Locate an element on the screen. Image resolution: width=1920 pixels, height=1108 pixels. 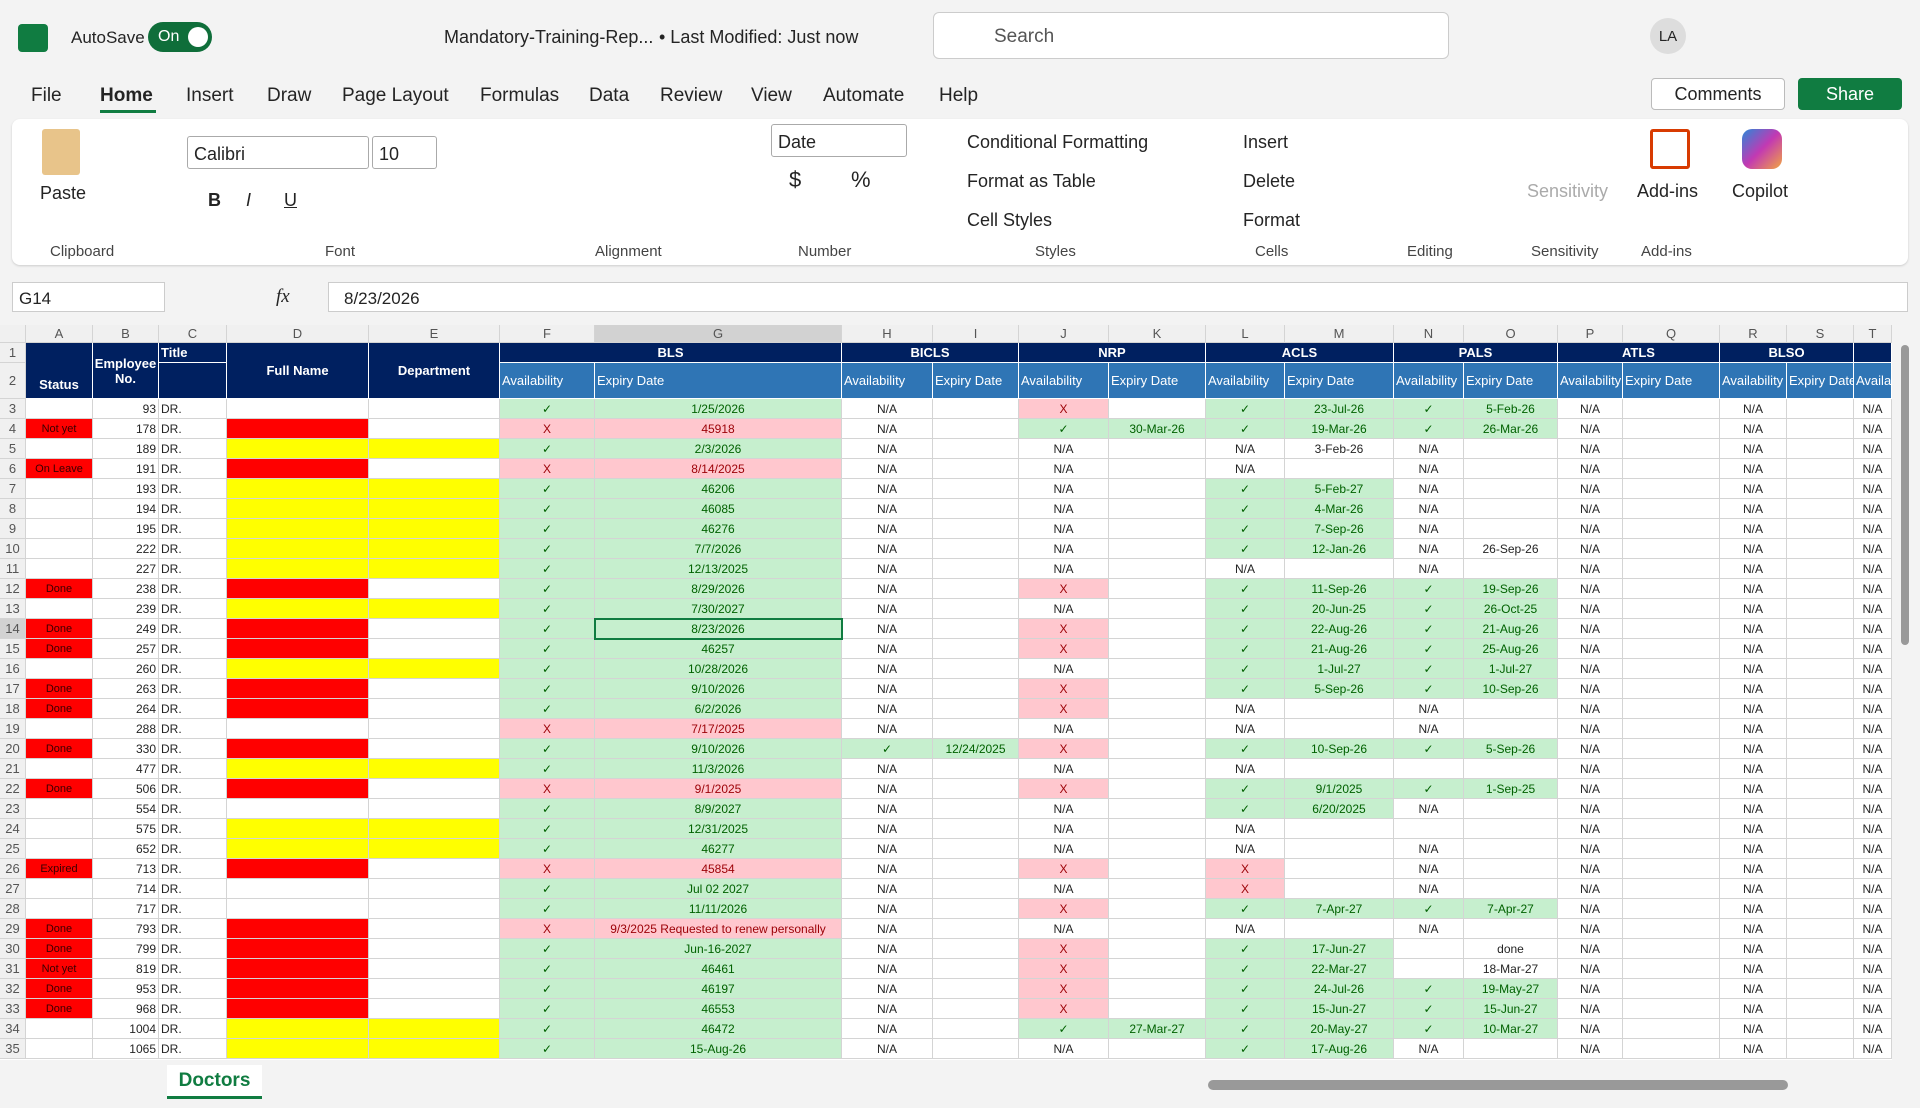
employee-no: 793 is located at coordinates (126, 929).